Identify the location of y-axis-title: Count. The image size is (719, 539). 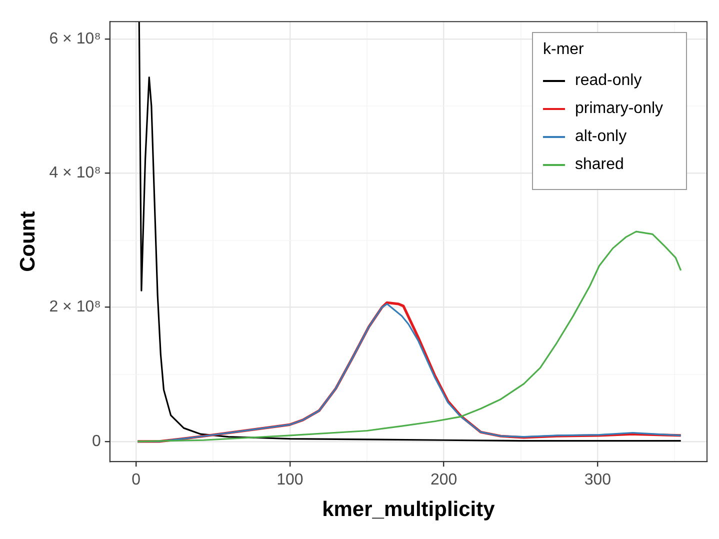
(28, 241).